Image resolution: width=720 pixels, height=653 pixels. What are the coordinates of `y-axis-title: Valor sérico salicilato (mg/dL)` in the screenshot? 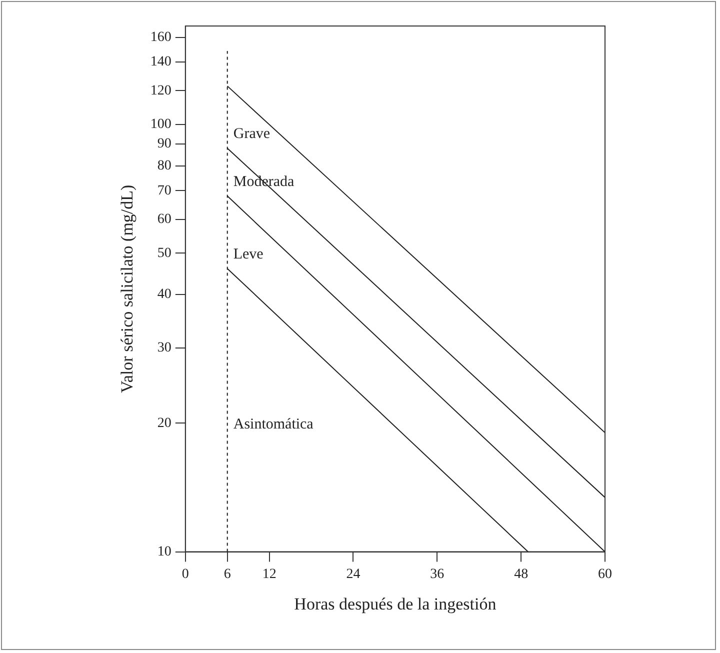 It's located at (127, 288).